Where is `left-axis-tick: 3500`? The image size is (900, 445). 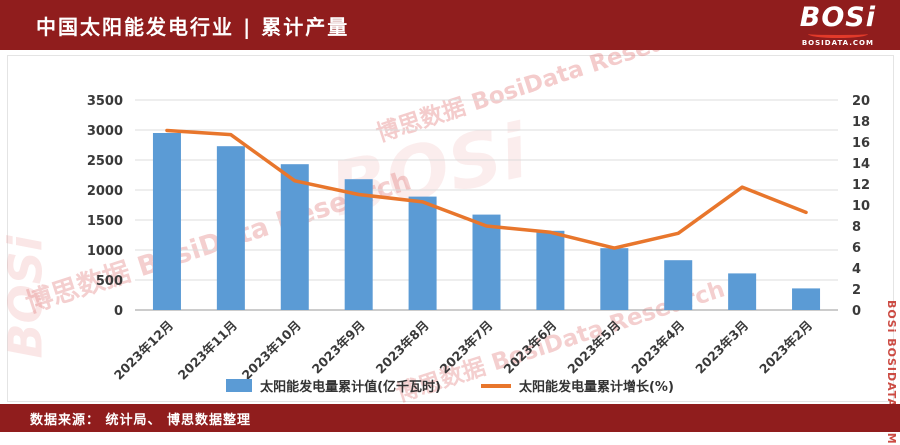
left-axis-tick: 3500 is located at coordinates (105, 101).